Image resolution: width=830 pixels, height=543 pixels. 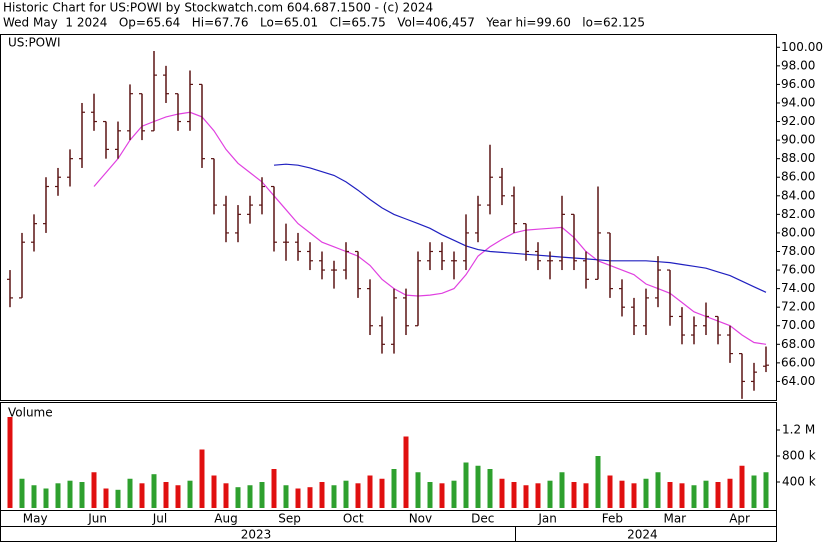 What do you see at coordinates (420, 519) in the screenshot?
I see `x-tick-label: Nov` at bounding box center [420, 519].